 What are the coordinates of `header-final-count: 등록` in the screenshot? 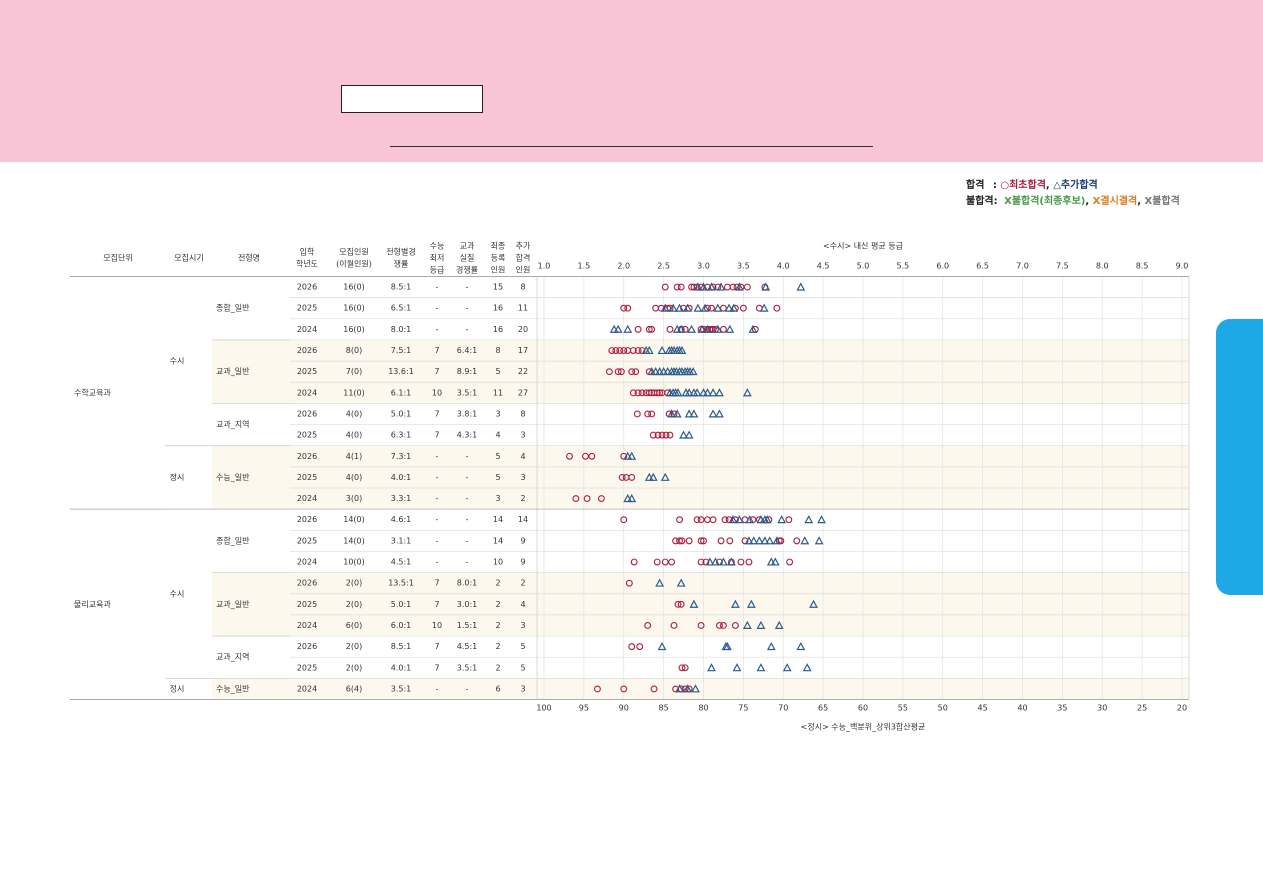 It's located at (498, 258).